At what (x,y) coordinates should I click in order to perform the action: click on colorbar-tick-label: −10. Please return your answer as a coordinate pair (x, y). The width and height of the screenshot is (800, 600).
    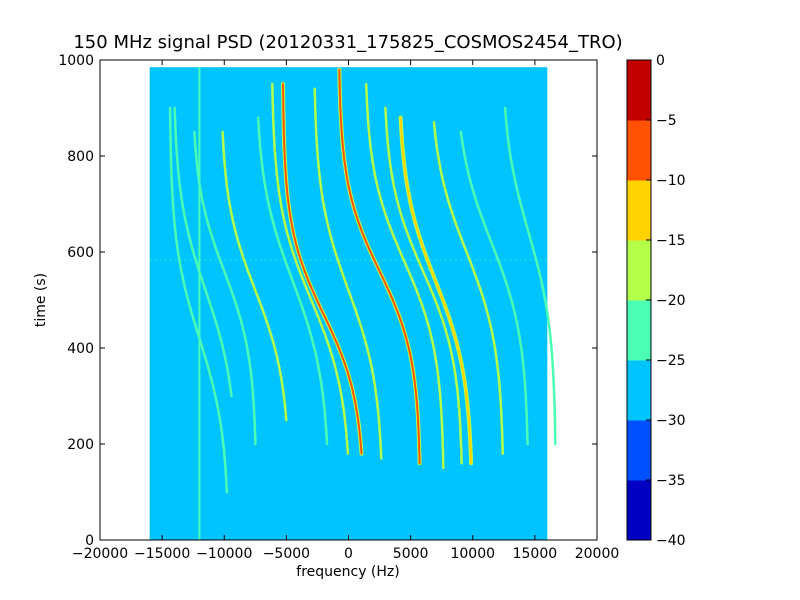
    Looking at the image, I should click on (671, 181).